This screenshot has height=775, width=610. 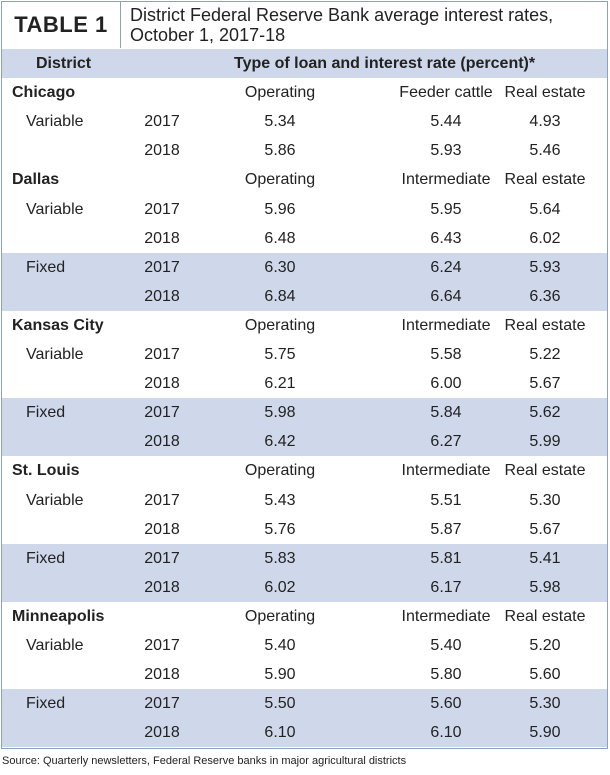 I want to click on rate: 6.43, so click(x=446, y=238).